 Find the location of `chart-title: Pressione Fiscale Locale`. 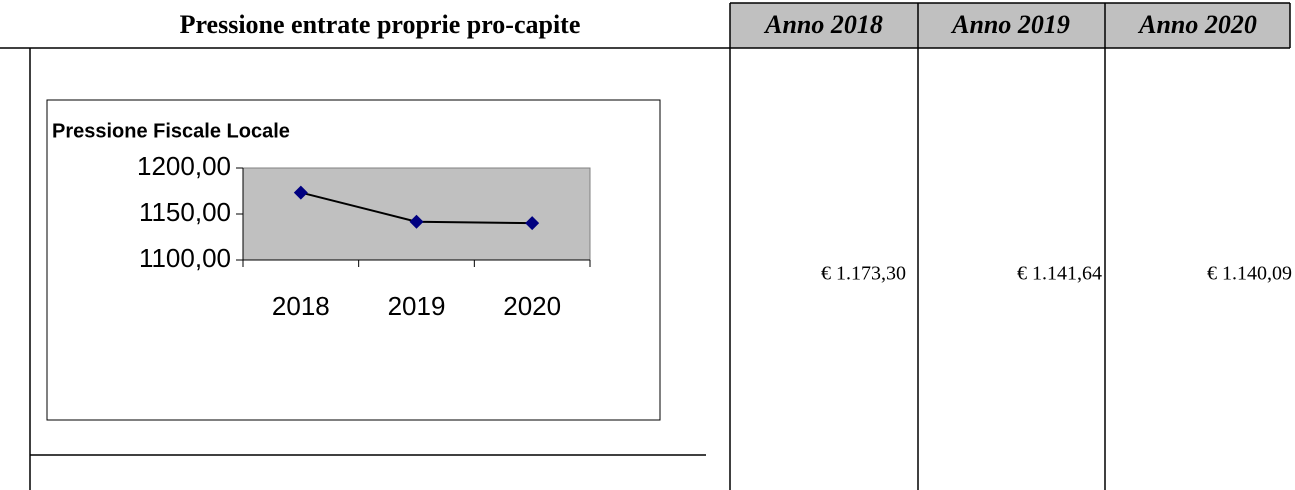

chart-title: Pressione Fiscale Locale is located at coordinates (171, 131).